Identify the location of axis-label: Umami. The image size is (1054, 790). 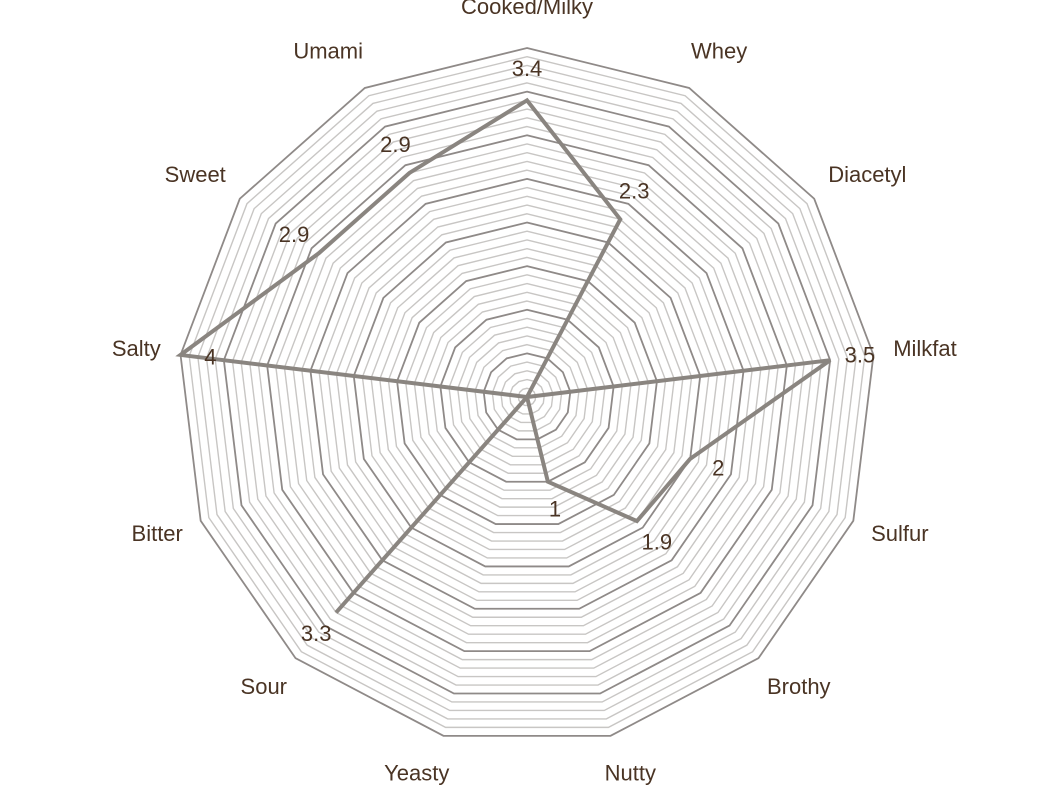
(328, 50).